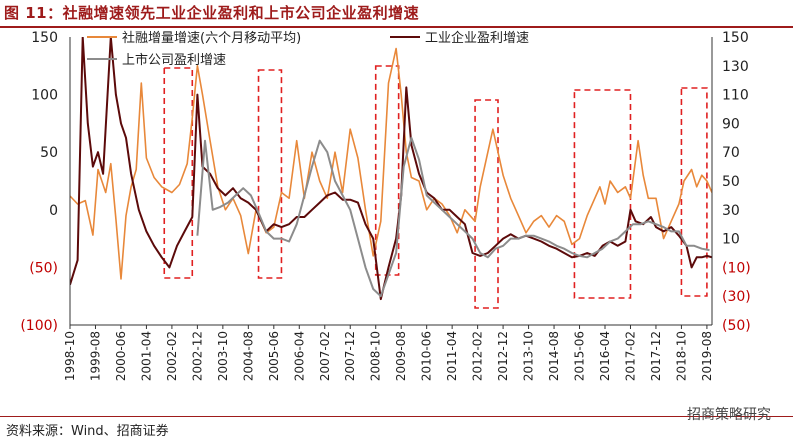 The height and width of the screenshot is (443, 793). Describe the element at coordinates (656, 356) in the screenshot. I see `x-tick-label: 2017-12` at that location.